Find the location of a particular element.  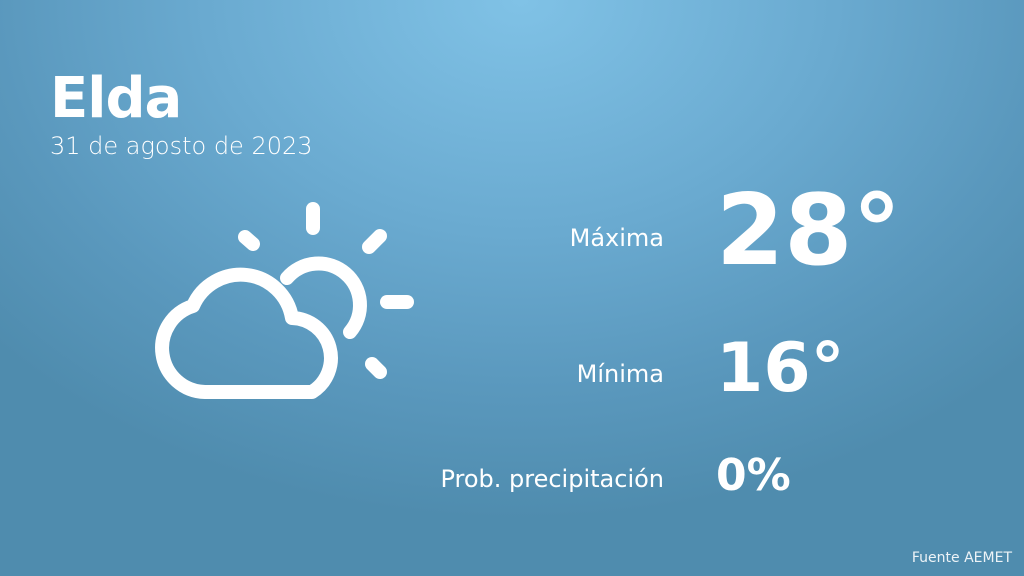

precip-label: Prob. precipitación is located at coordinates (552, 479).